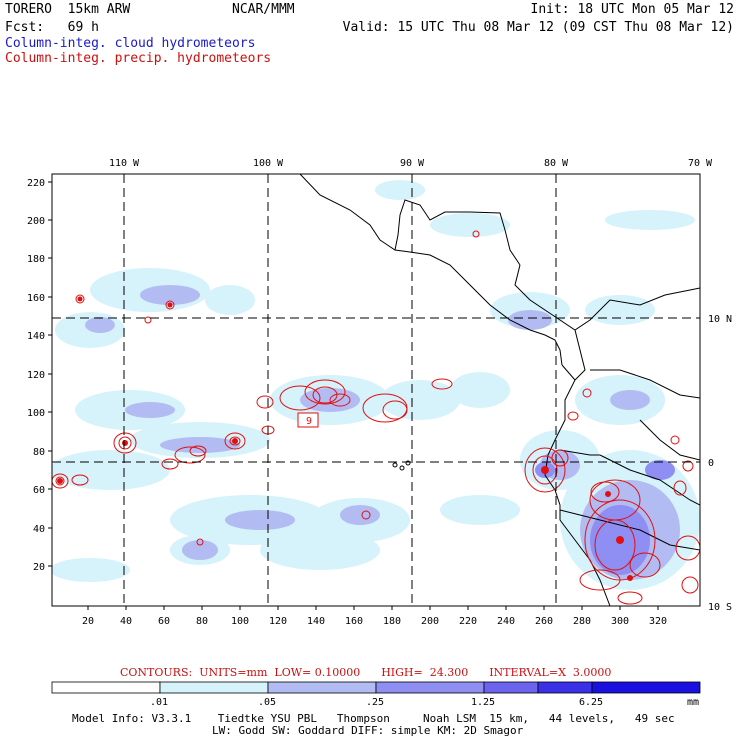  Describe the element at coordinates (36, 221) in the screenshot. I see `y-tick-label: 200` at that location.